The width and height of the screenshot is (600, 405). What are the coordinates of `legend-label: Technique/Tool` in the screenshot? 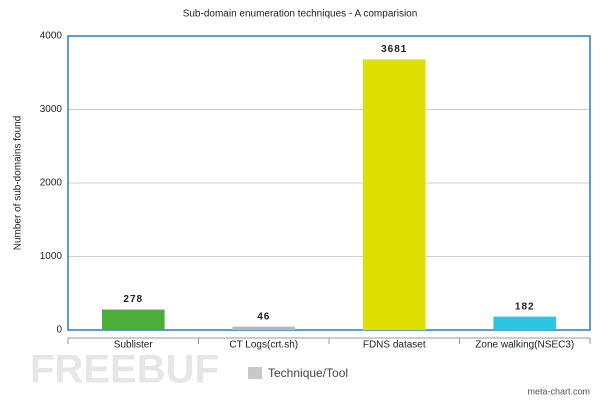 It's located at (308, 373).